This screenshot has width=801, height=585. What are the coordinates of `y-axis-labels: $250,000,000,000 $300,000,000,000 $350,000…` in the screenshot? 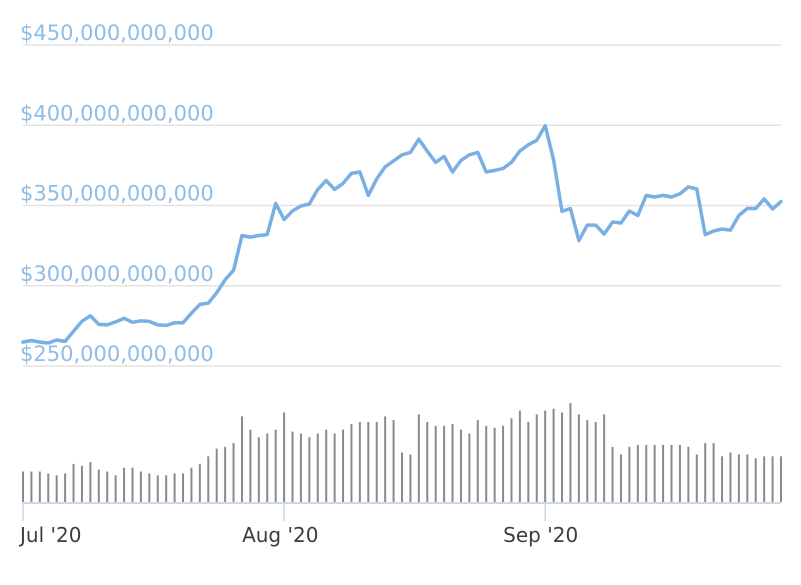 It's located at (117, 193).